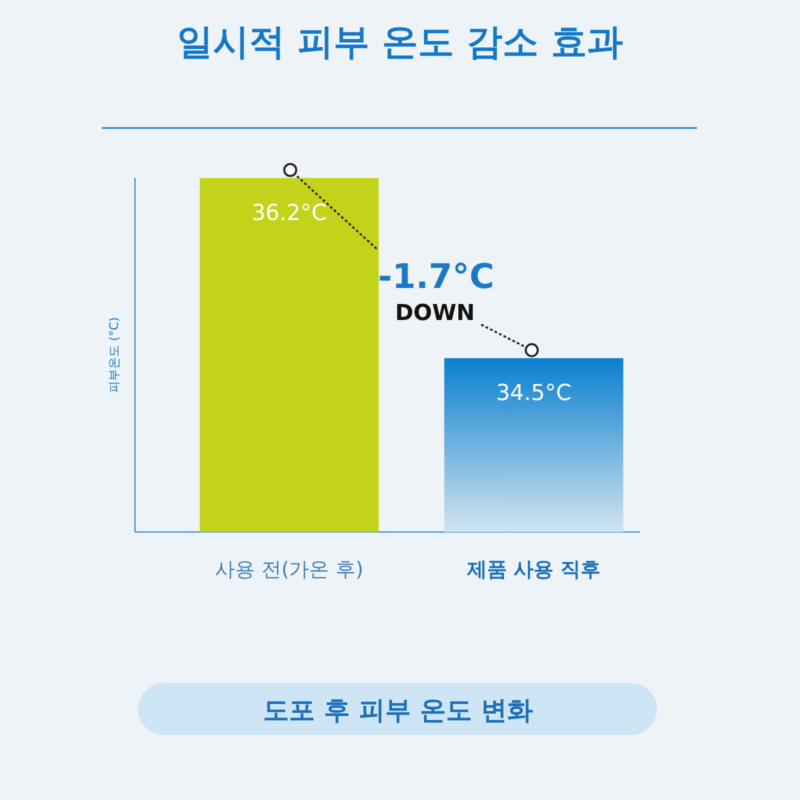  I want to click on data-label: 36.2°C, so click(289, 213).